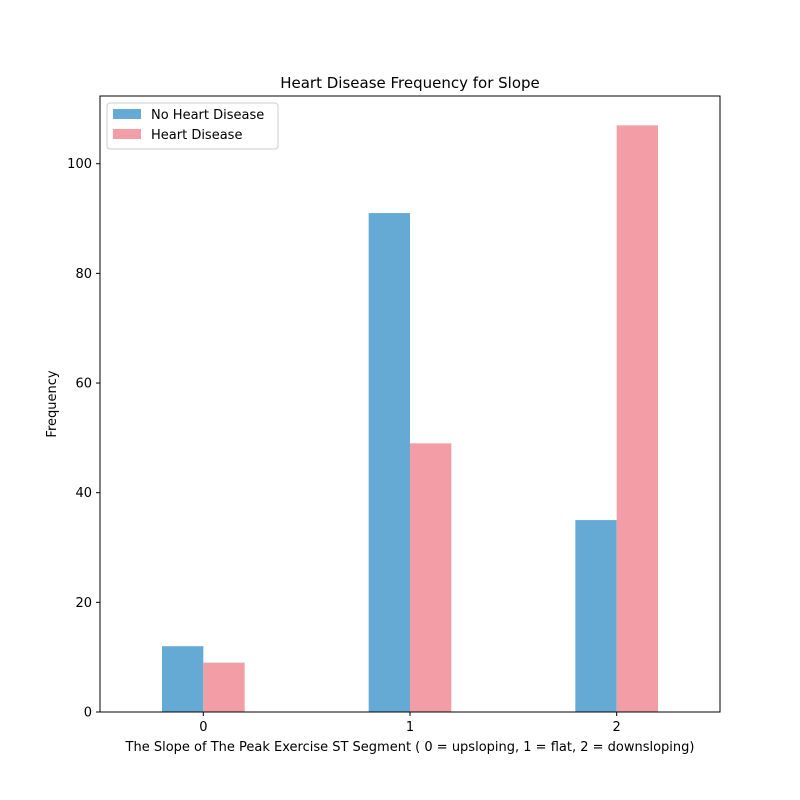  I want to click on legend-box, so click(192, 126).